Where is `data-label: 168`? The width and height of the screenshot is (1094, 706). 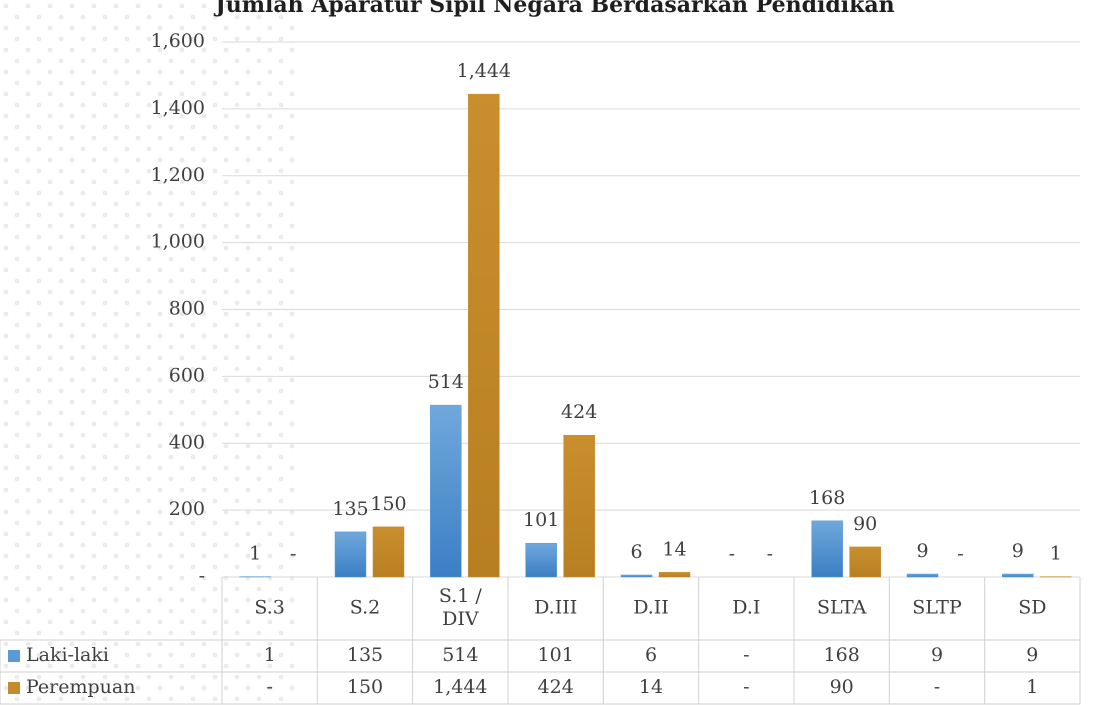 data-label: 168 is located at coordinates (827, 498).